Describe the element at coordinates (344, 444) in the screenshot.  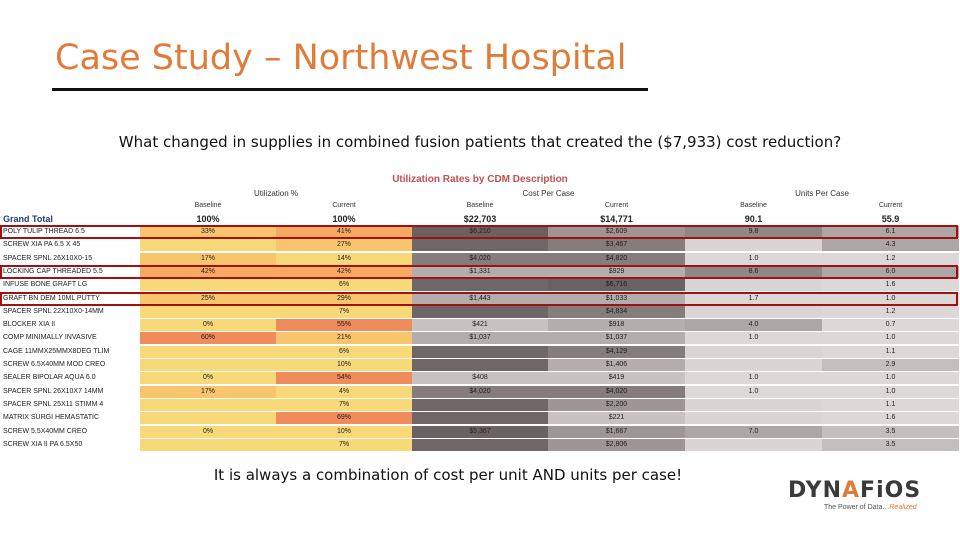
I see `table-cell: 7%` at that location.